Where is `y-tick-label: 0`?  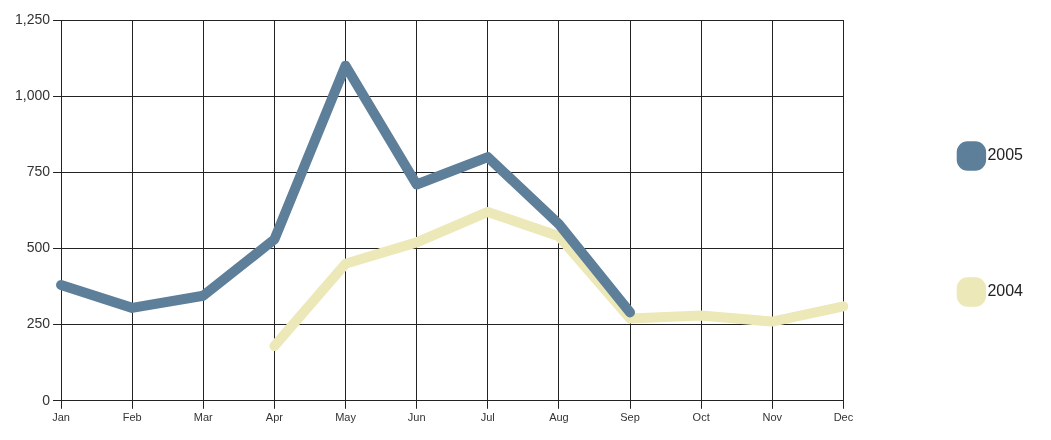
y-tick-label: 0 is located at coordinates (46, 399).